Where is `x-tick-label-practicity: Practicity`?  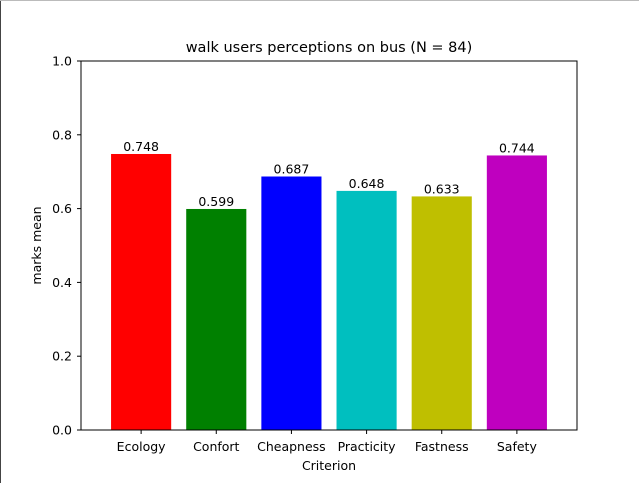 x-tick-label-practicity: Practicity is located at coordinates (367, 446).